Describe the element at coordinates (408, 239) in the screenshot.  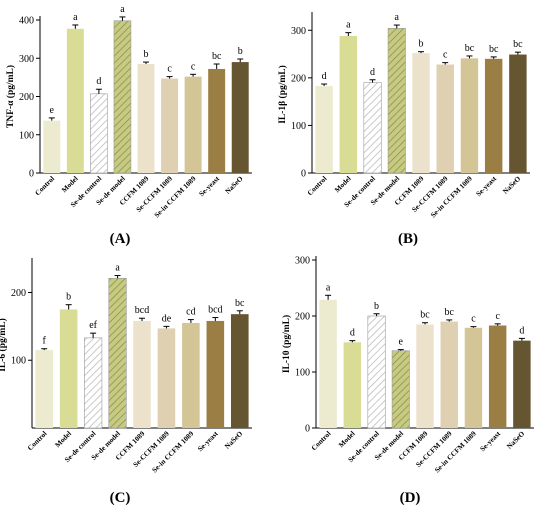
I see `panel-label: (B)` at that location.